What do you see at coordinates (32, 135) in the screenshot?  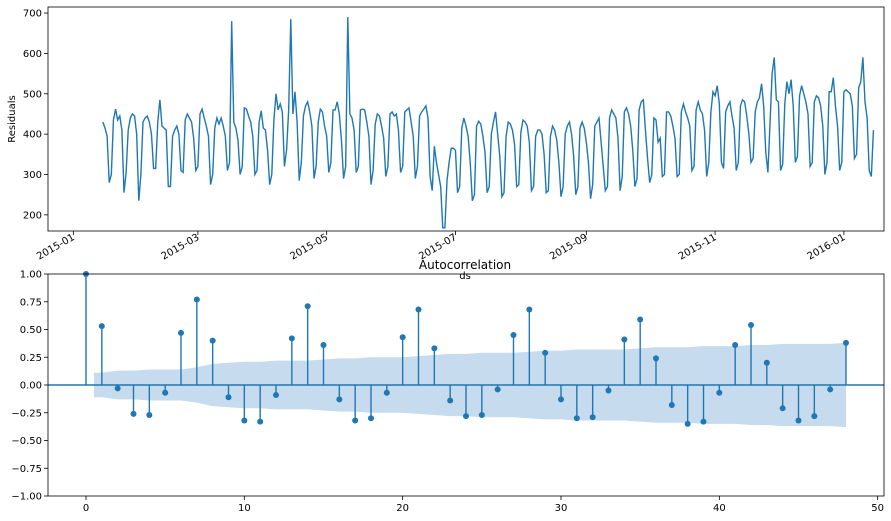 I see `y-tick-label: 400` at bounding box center [32, 135].